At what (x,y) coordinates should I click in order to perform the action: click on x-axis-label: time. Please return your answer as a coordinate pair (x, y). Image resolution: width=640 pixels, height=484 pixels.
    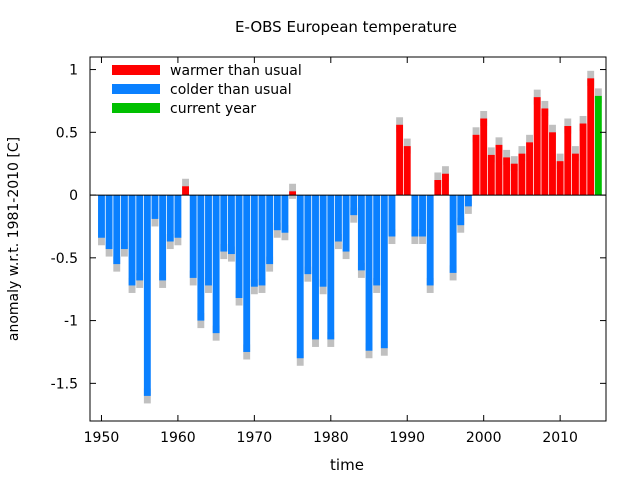
    Looking at the image, I should click on (347, 465).